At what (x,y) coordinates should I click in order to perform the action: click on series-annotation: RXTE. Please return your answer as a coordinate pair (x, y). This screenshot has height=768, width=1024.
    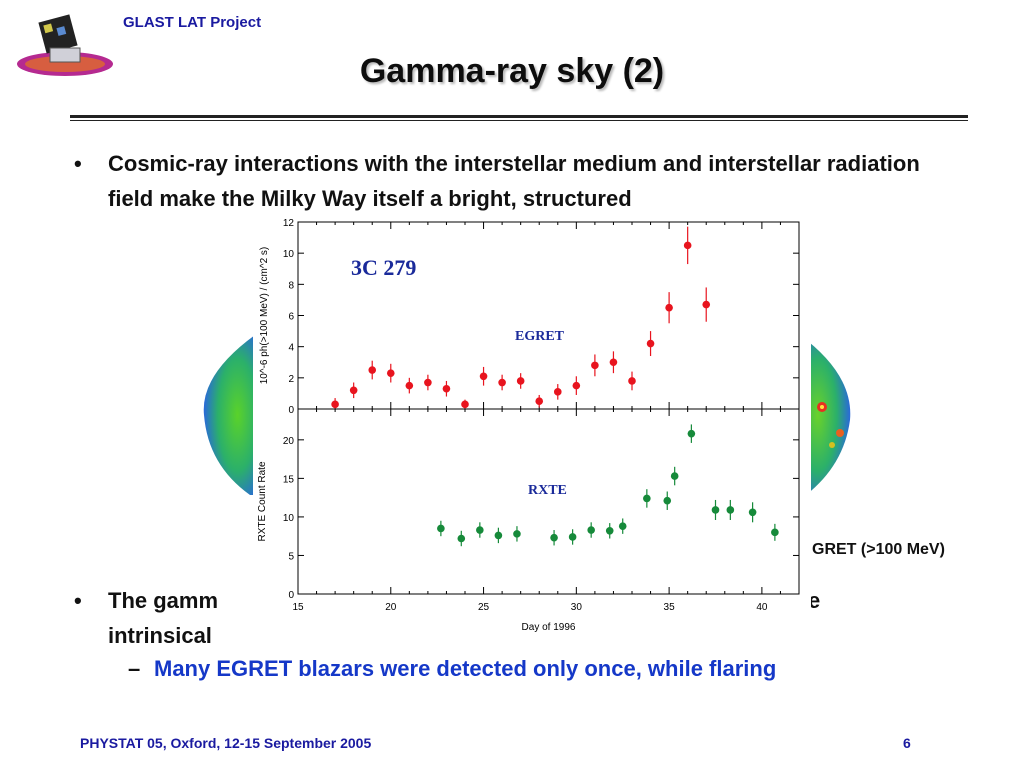
    Looking at the image, I should click on (547, 490).